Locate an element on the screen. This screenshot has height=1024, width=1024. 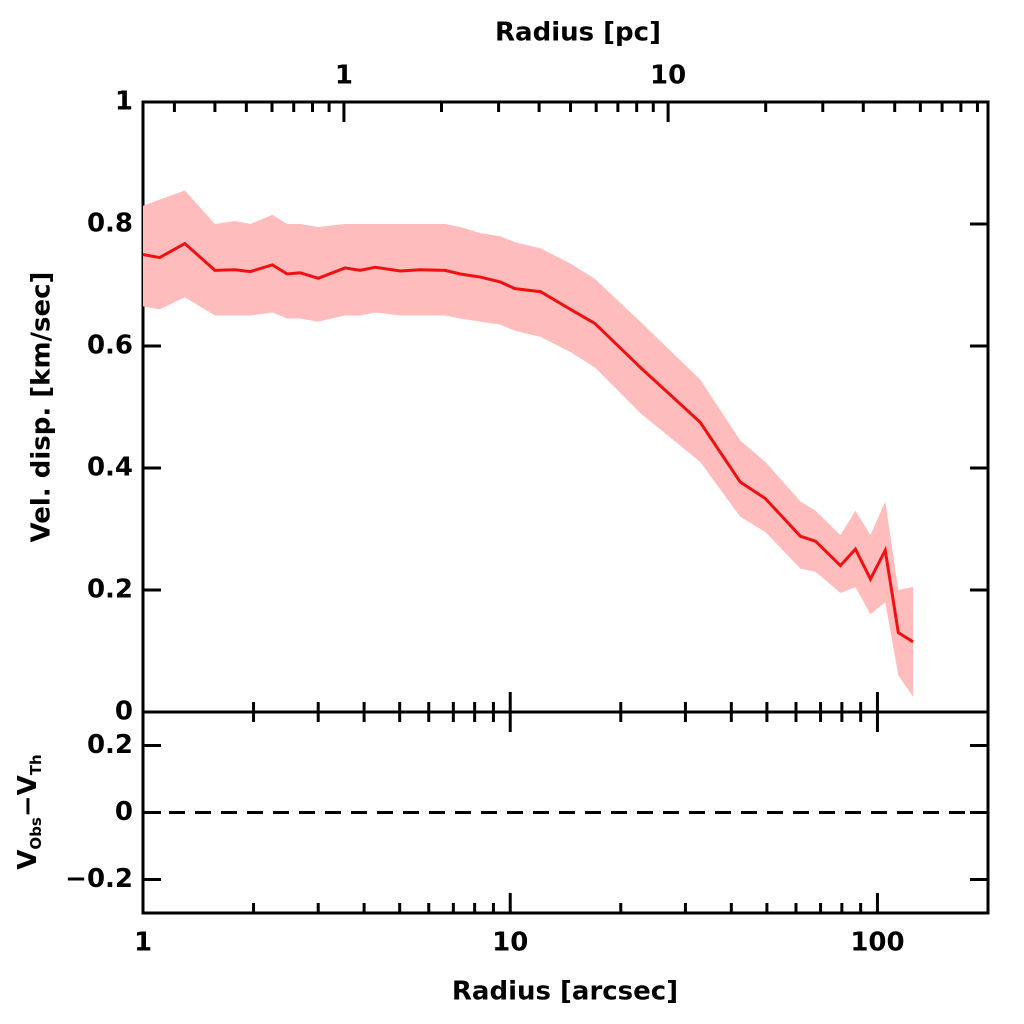
label-part: Th is located at coordinates (36, 764).